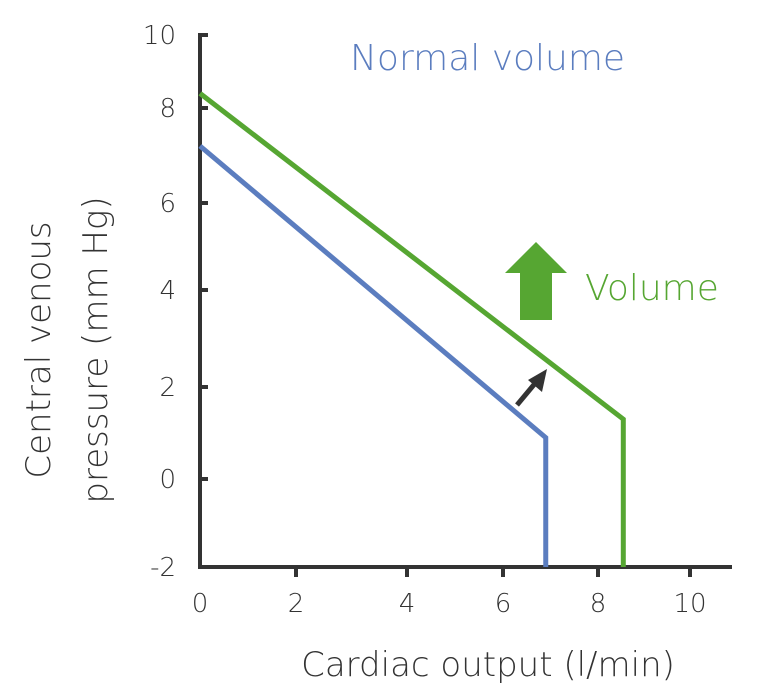 This screenshot has width=768, height=700. Describe the element at coordinates (527, 393) in the screenshot. I see `shift-arrow-shaft` at that location.